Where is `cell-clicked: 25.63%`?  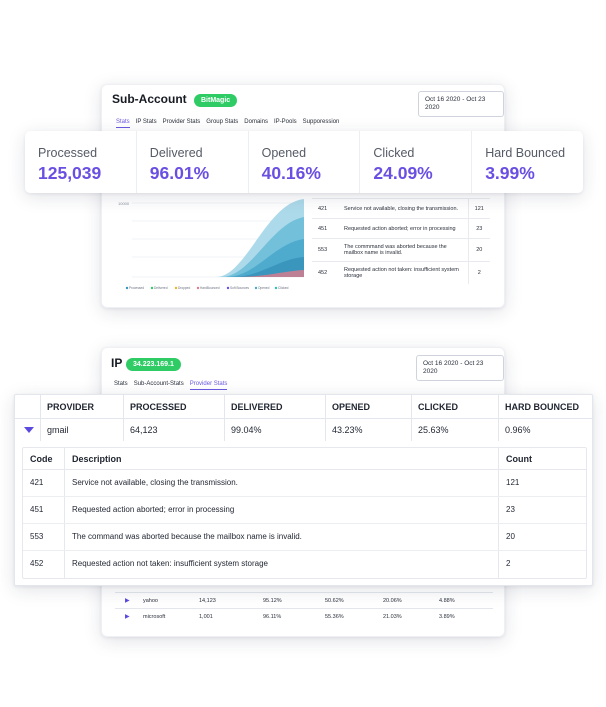 cell-clicked: 25.63% is located at coordinates (455, 430).